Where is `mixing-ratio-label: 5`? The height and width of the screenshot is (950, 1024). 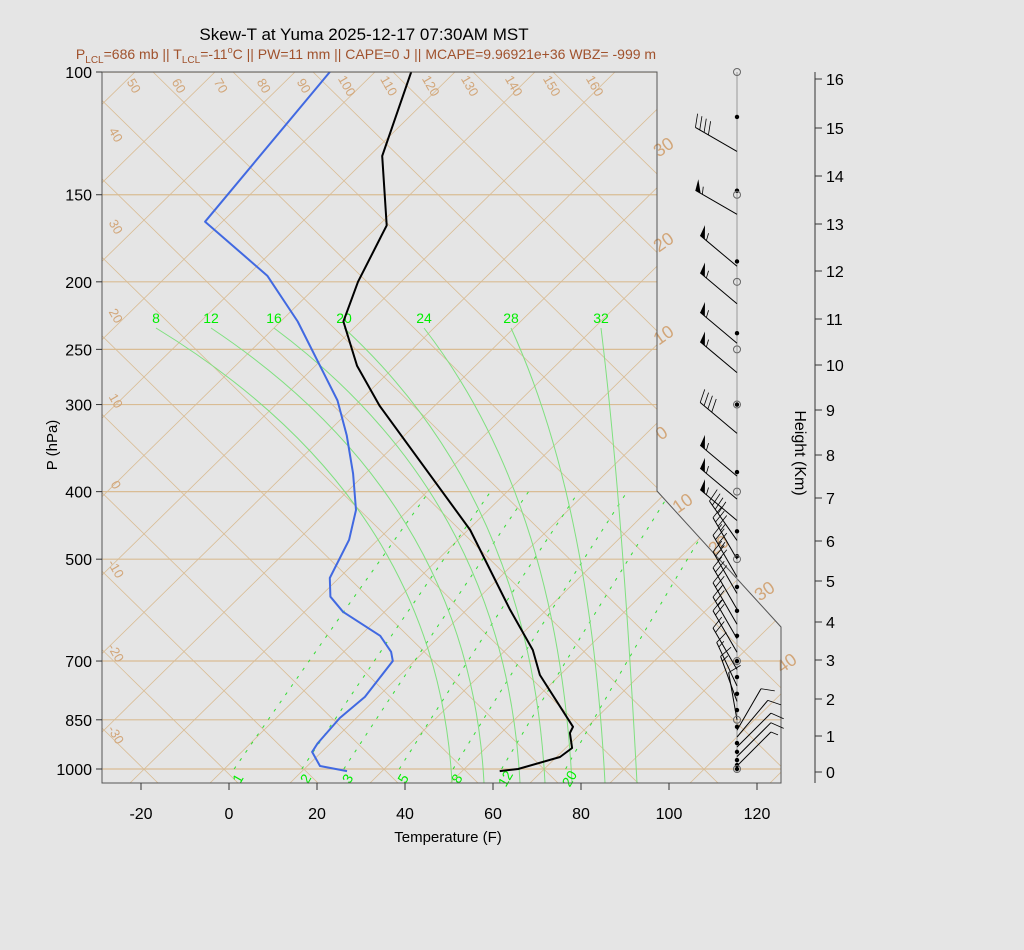 mixing-ratio-label: 5 is located at coordinates (403, 778).